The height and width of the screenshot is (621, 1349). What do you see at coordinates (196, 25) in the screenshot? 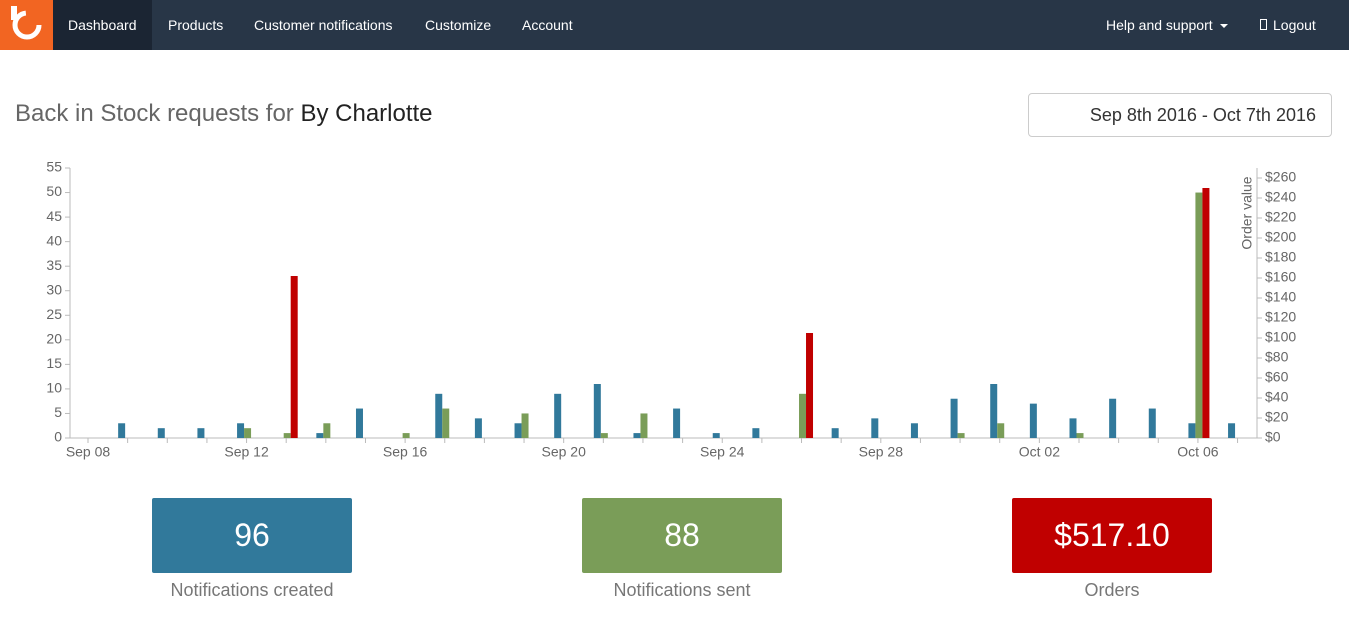
I see `nav-item: Products` at bounding box center [196, 25].